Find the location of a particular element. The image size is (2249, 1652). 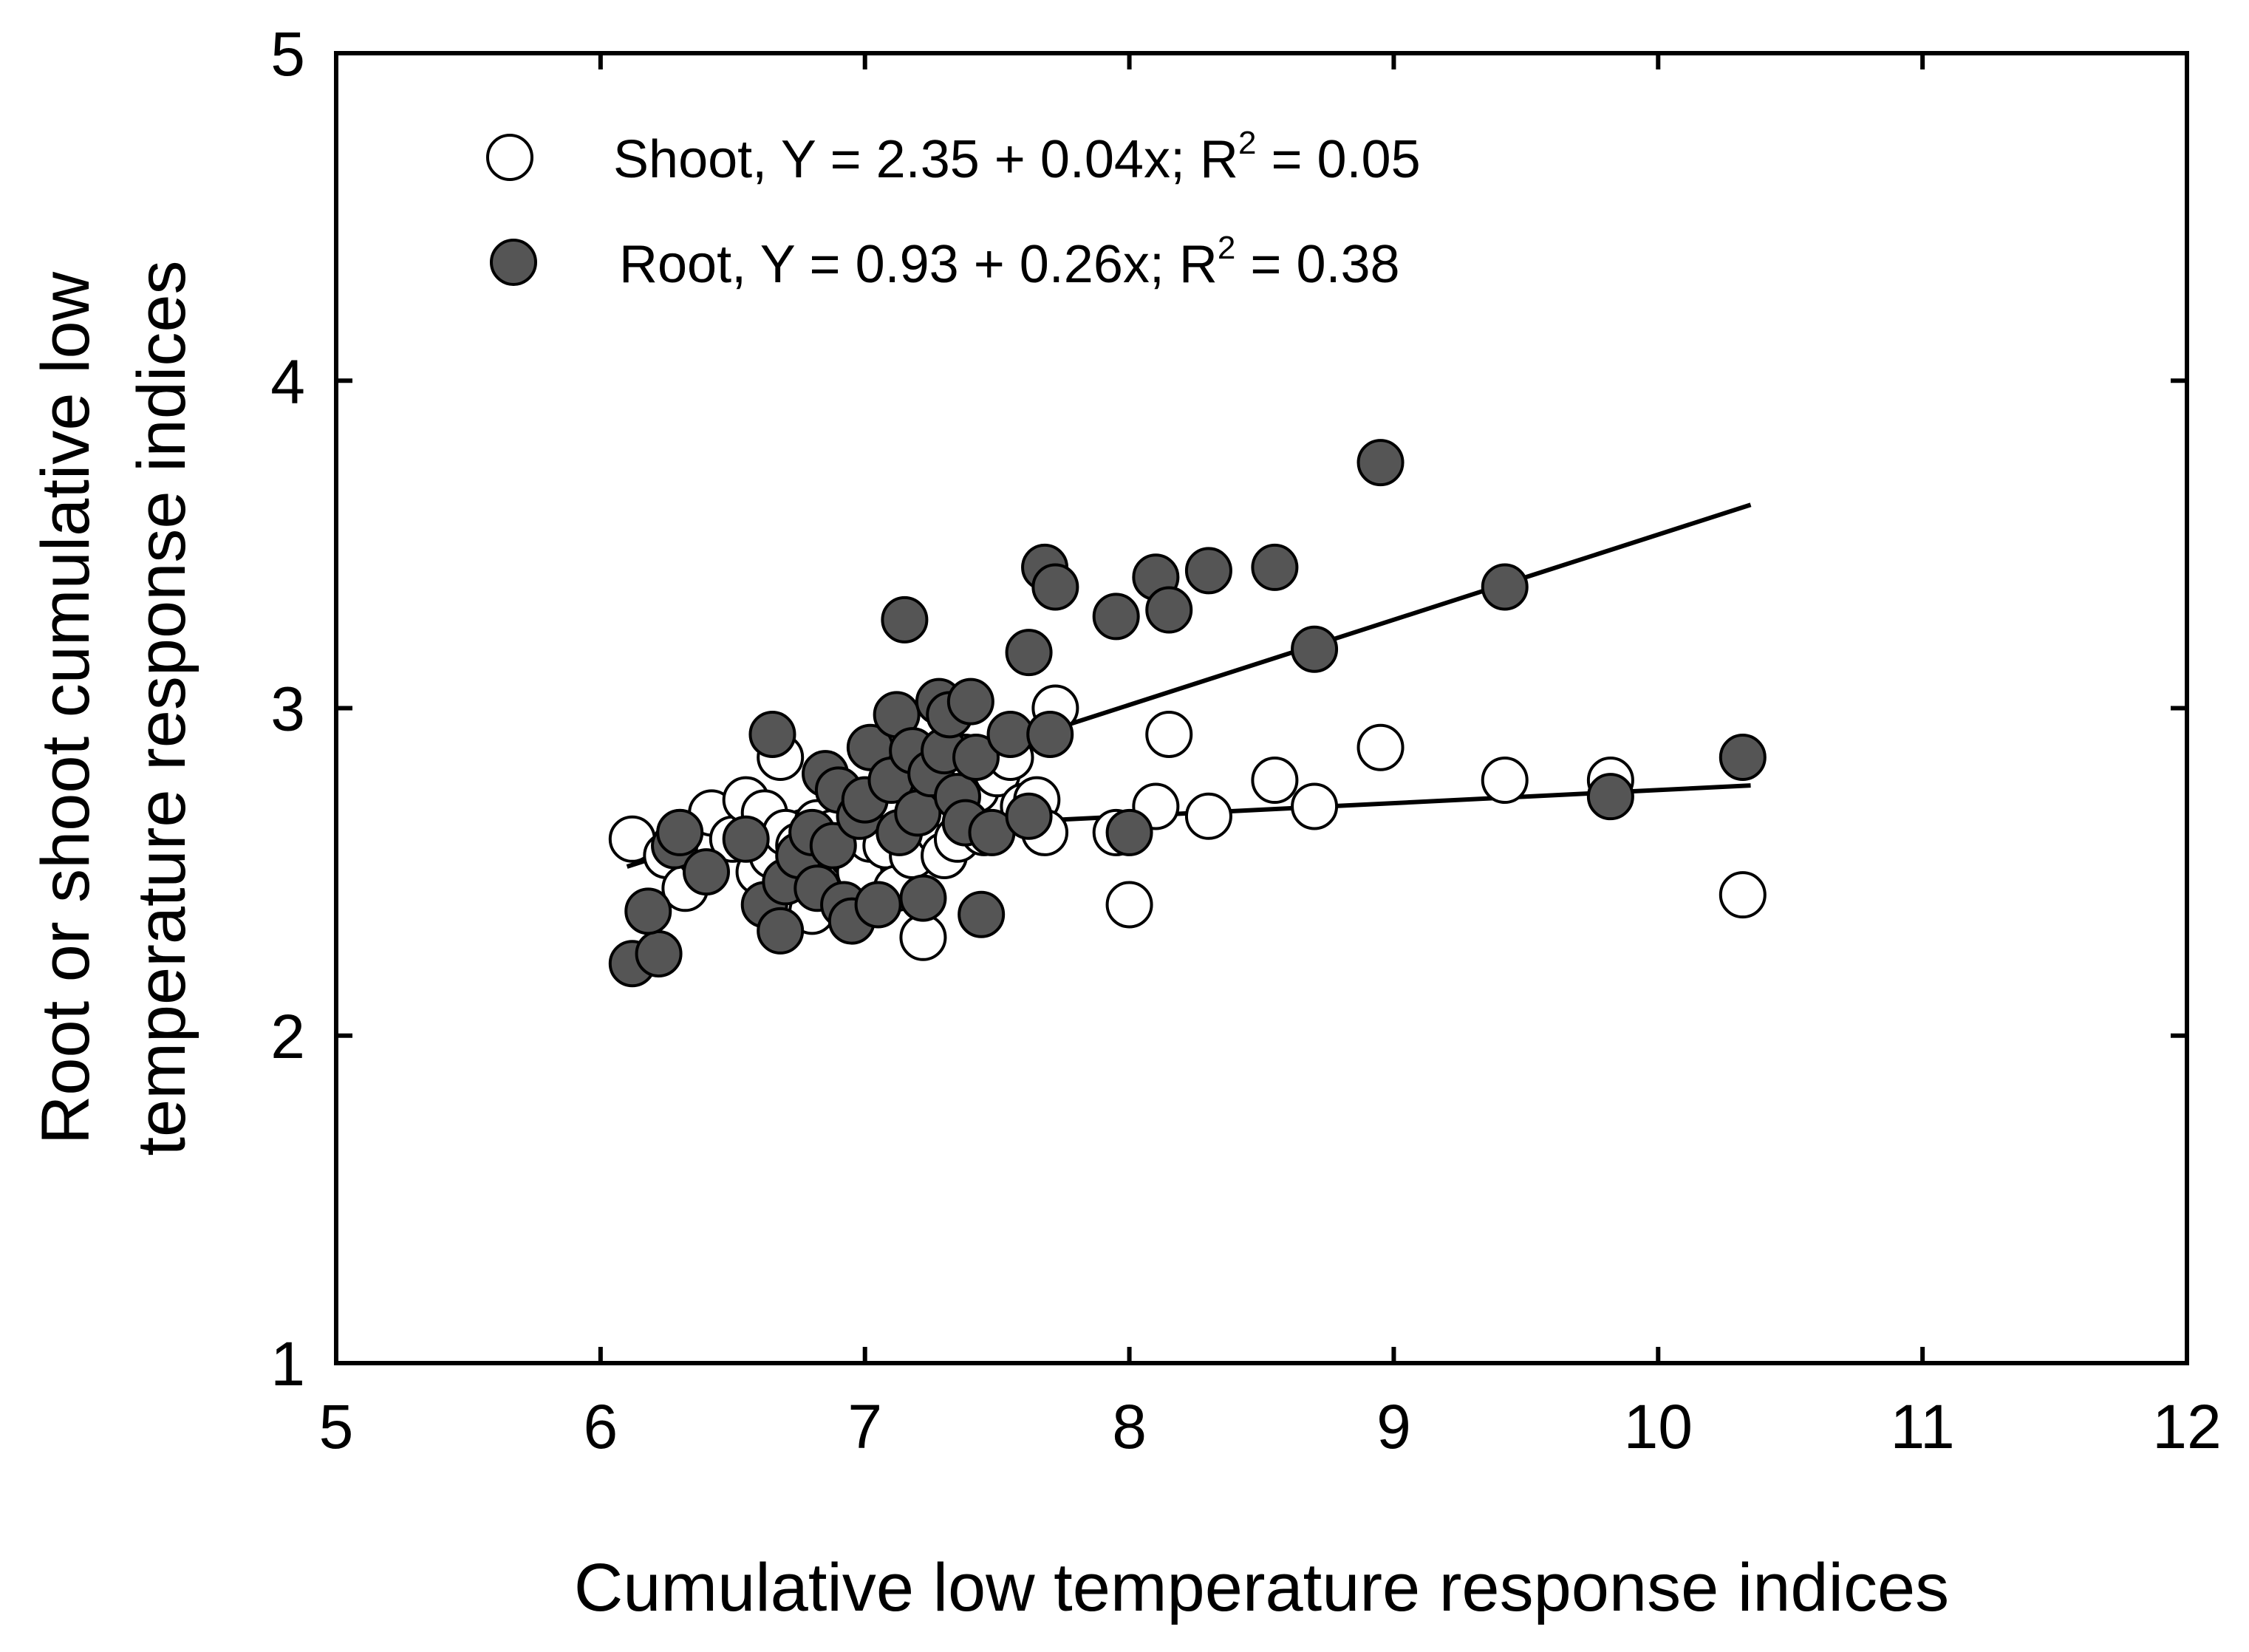

y-tick-label: 4 is located at coordinates (287, 381).